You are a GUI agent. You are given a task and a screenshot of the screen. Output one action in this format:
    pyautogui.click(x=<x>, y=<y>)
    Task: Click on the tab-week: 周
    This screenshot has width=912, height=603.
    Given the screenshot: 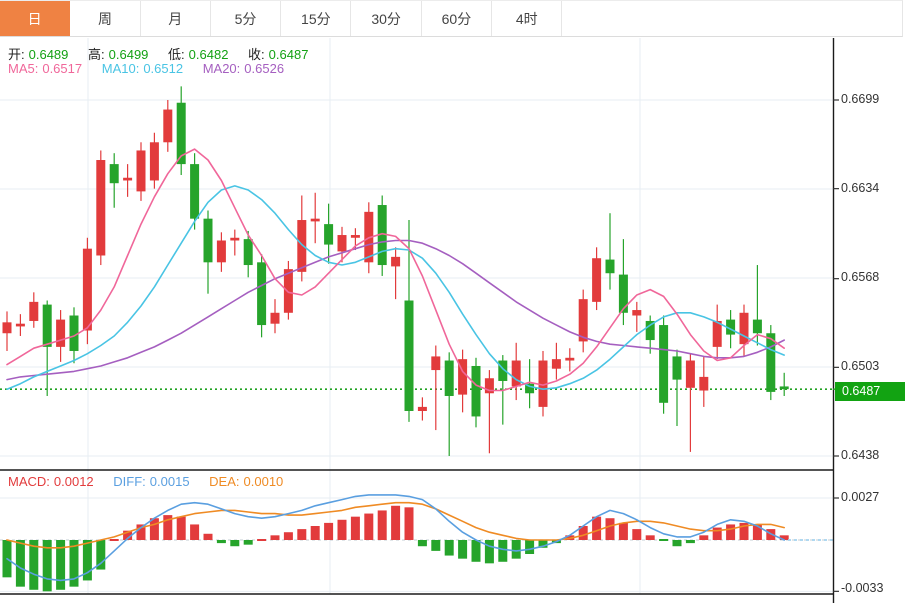 What is the action you would take?
    pyautogui.click(x=105, y=18)
    